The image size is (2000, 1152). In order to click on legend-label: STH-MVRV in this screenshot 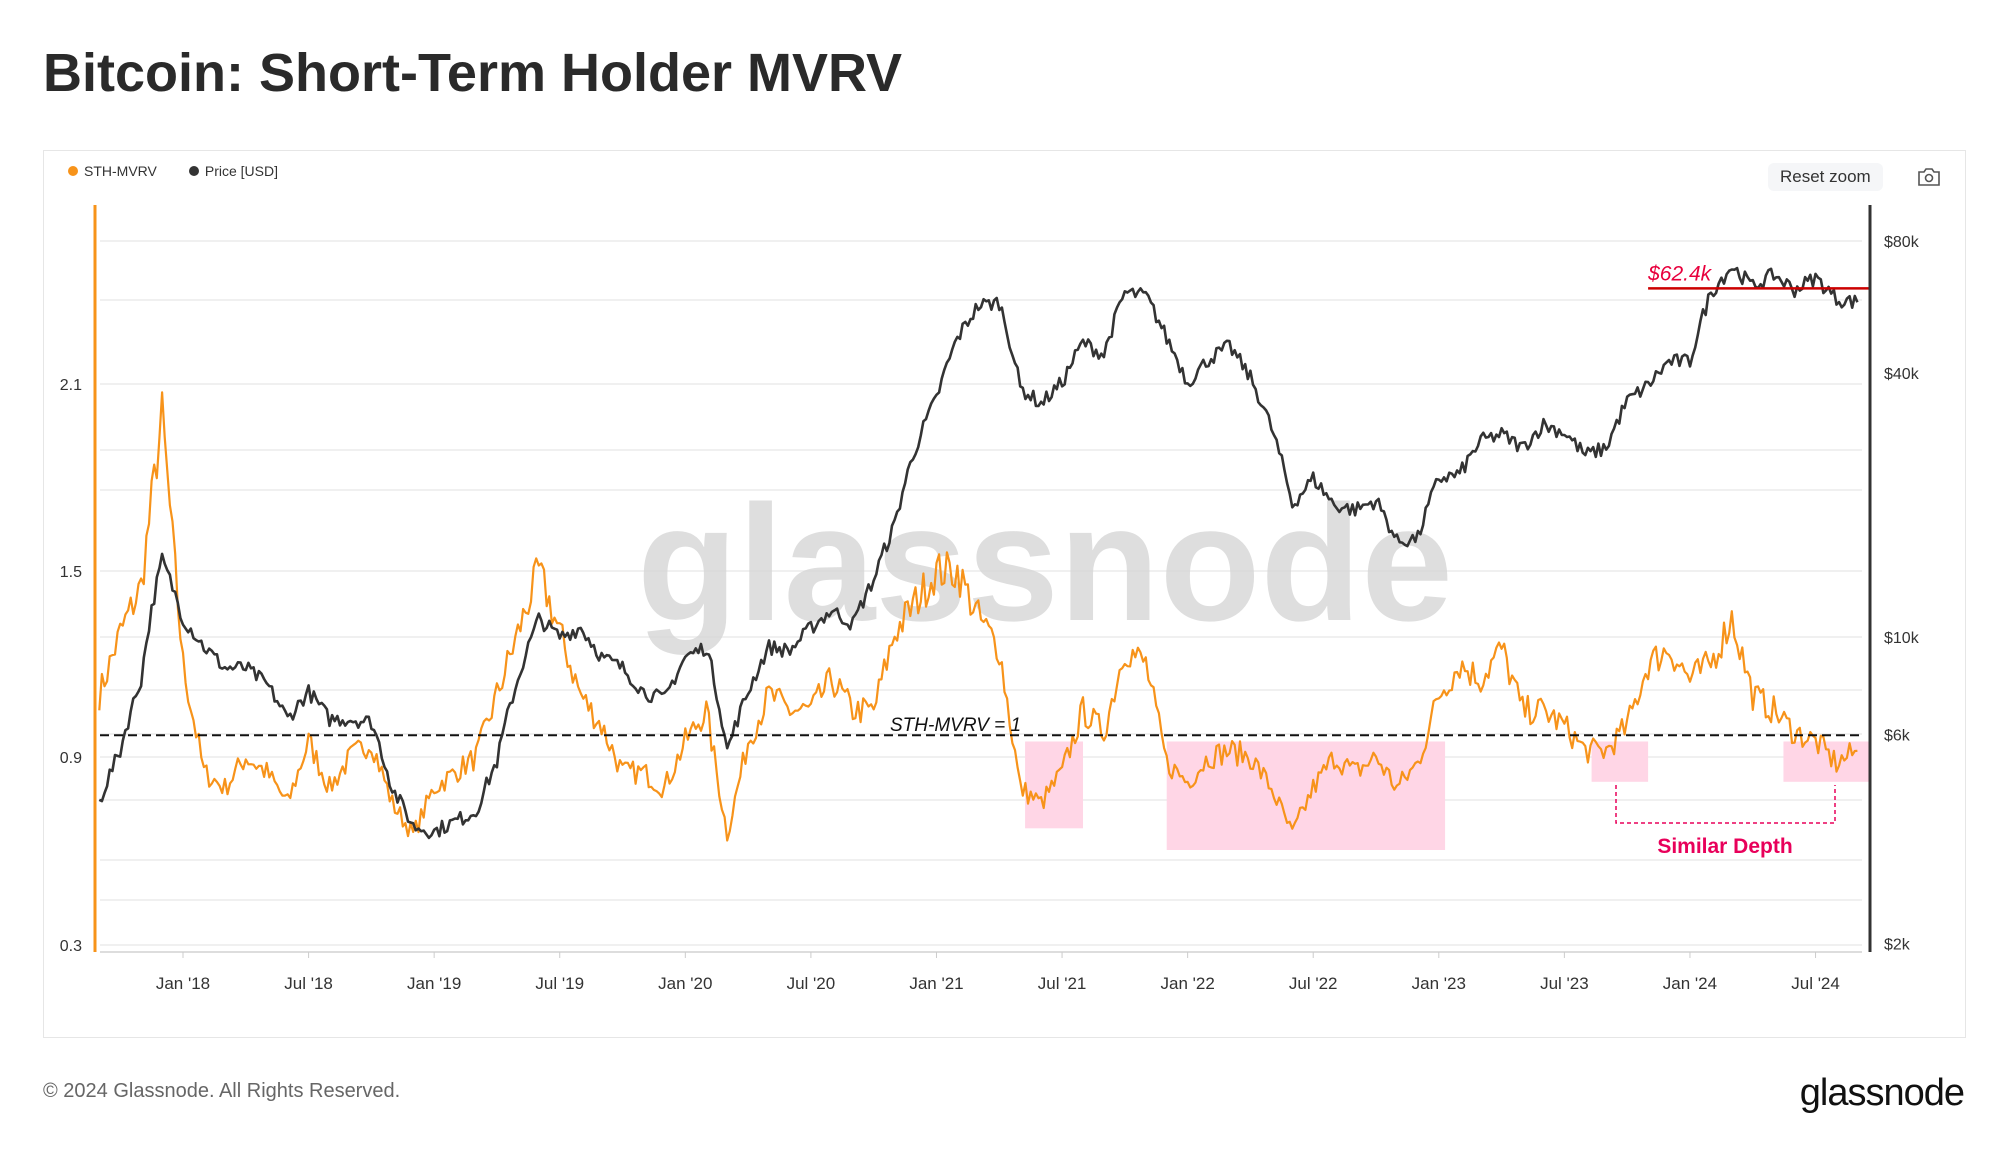, I will do `click(120, 171)`.